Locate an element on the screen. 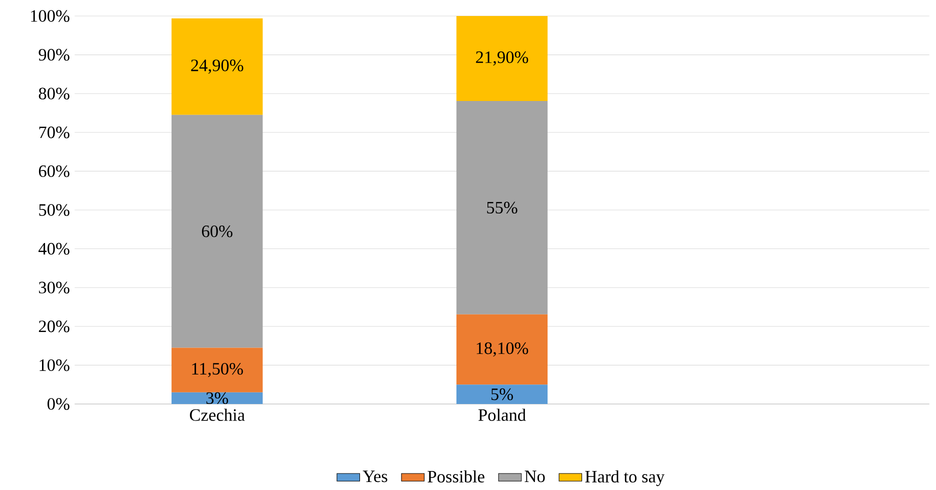 This screenshot has width=936, height=490. data-label: 60% is located at coordinates (217, 232).